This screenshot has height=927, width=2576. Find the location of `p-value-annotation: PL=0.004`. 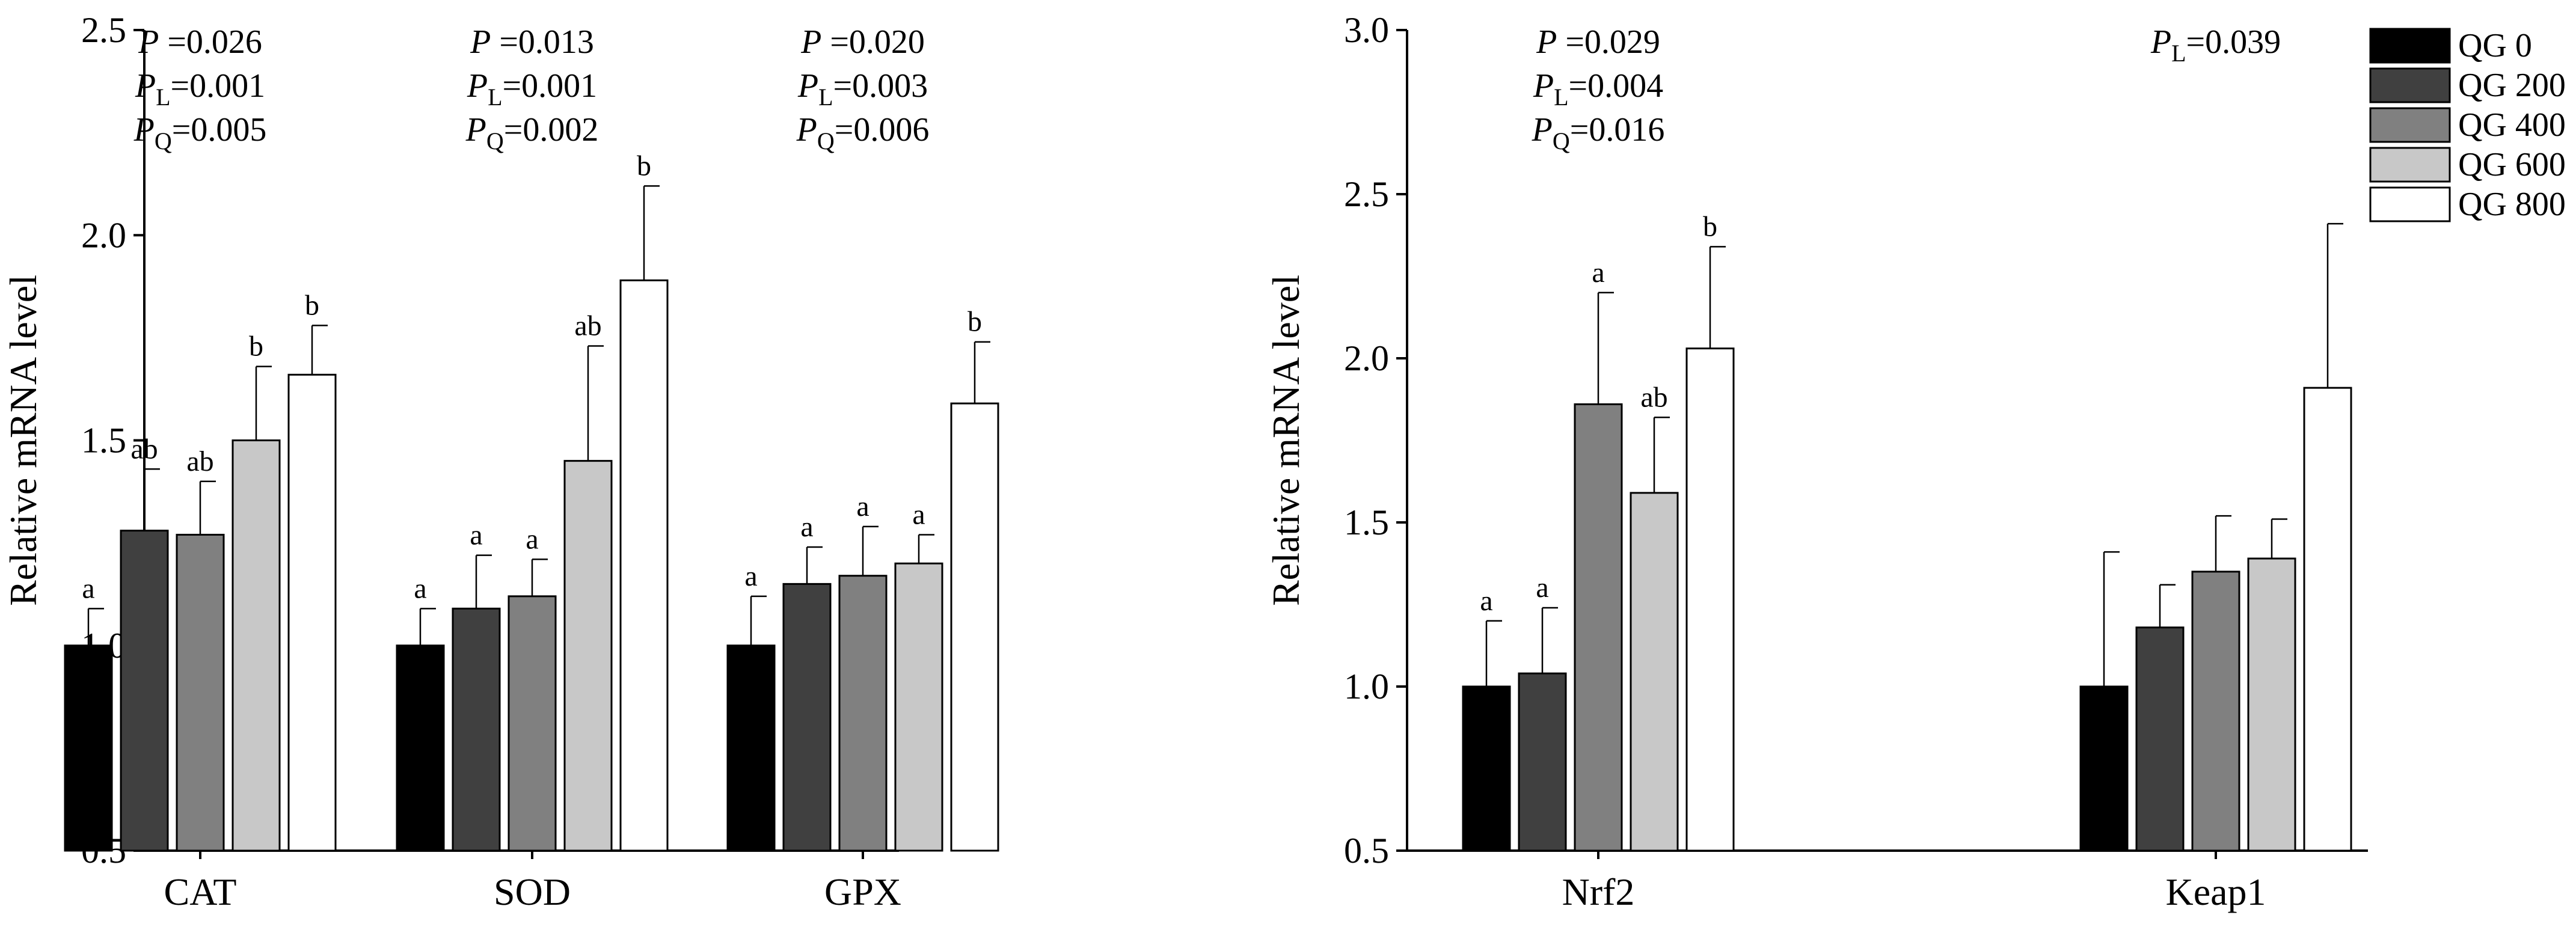

p-value-annotation: PL=0.004 is located at coordinates (1598, 89).